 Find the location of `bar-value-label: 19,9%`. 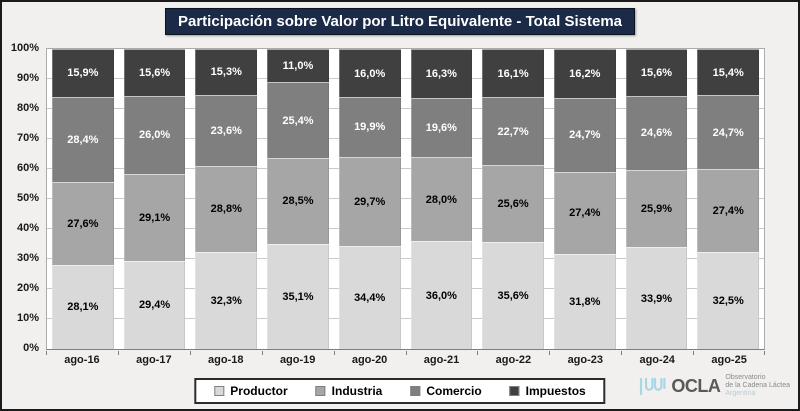

bar-value-label: 19,9% is located at coordinates (370, 127).